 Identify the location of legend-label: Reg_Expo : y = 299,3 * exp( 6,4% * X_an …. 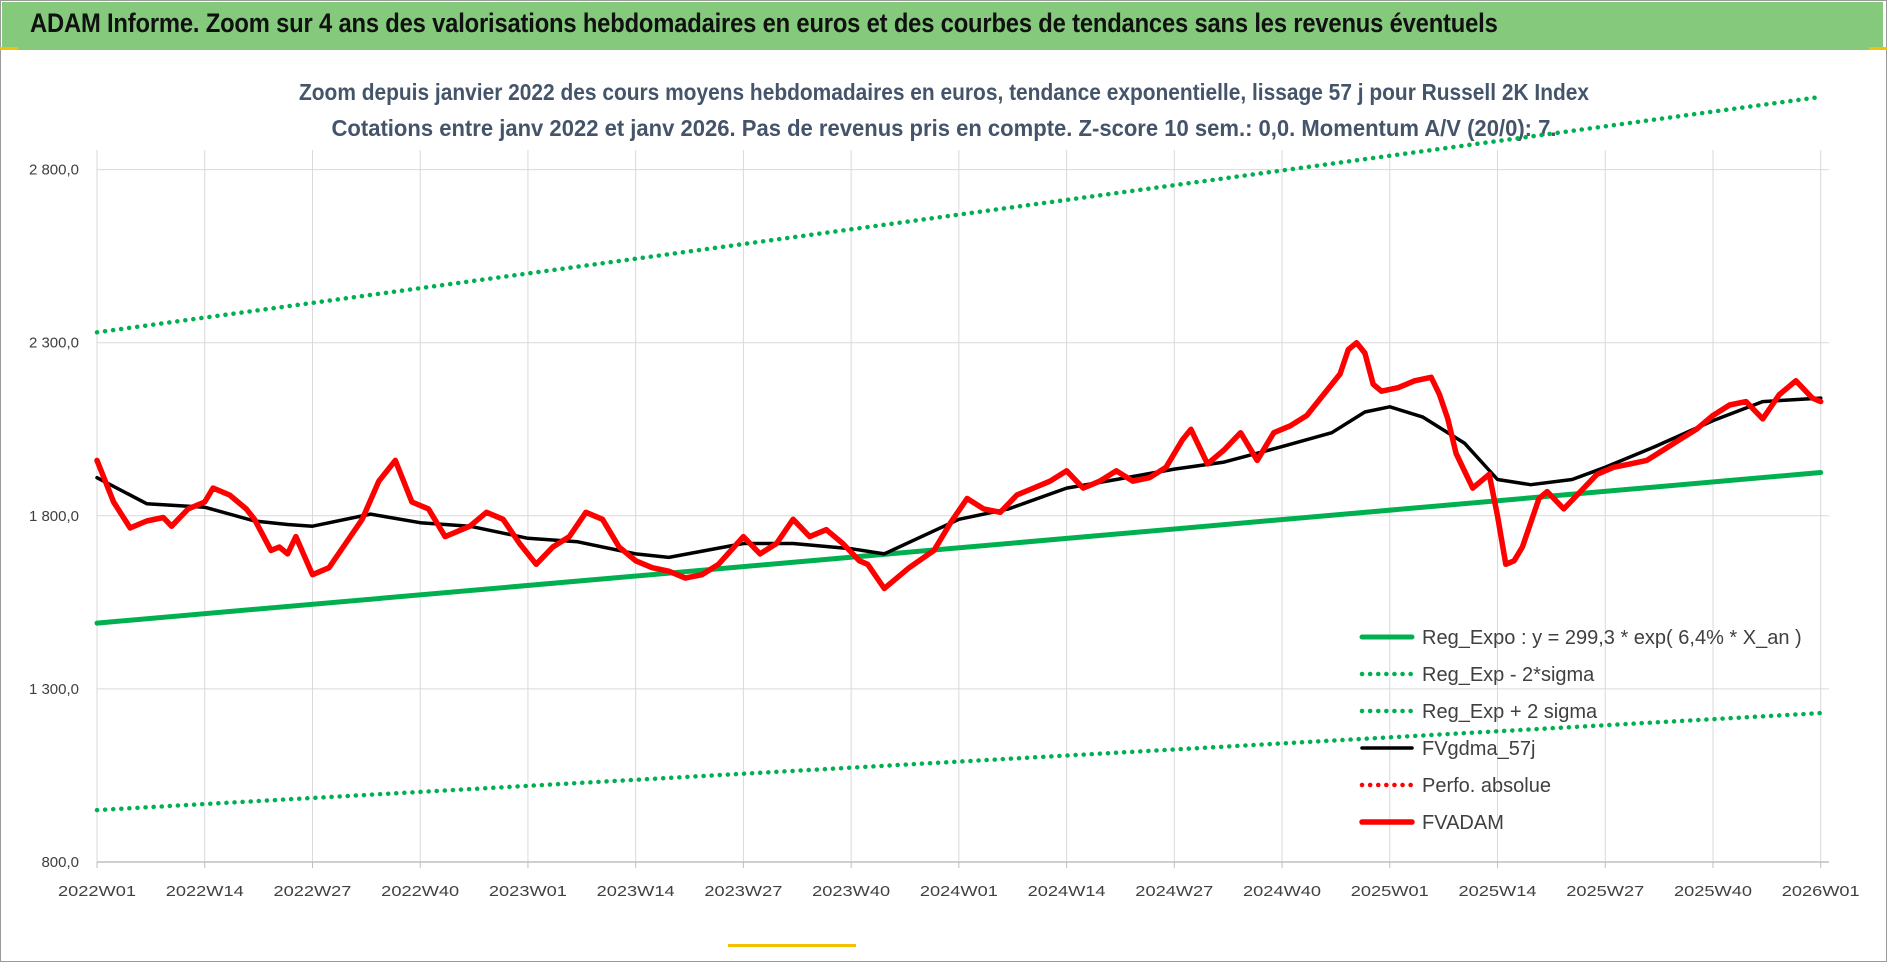
(1612, 638).